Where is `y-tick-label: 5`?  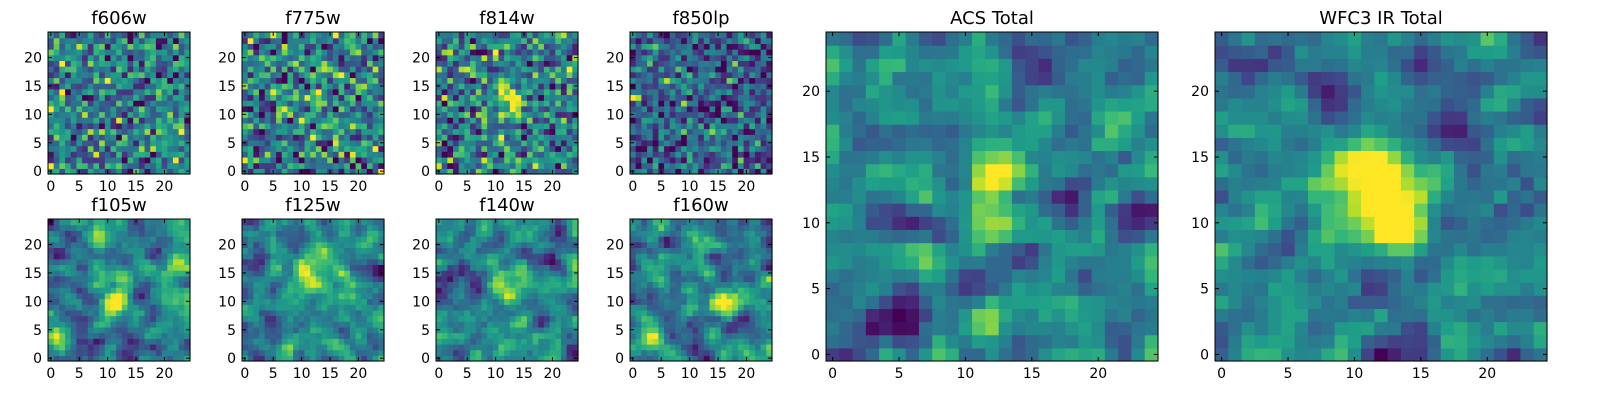 y-tick-label: 5 is located at coordinates (231, 331).